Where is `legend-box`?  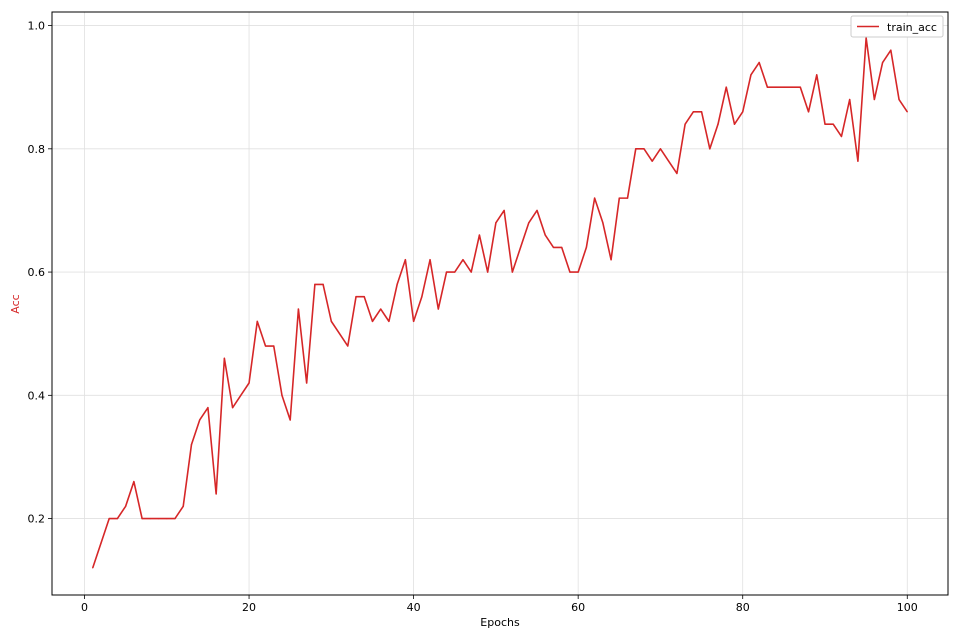
legend-box is located at coordinates (897, 26).